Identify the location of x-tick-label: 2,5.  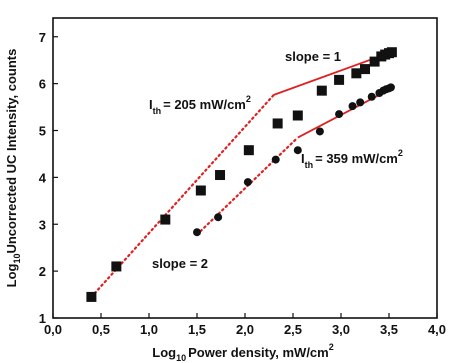
(293, 329).